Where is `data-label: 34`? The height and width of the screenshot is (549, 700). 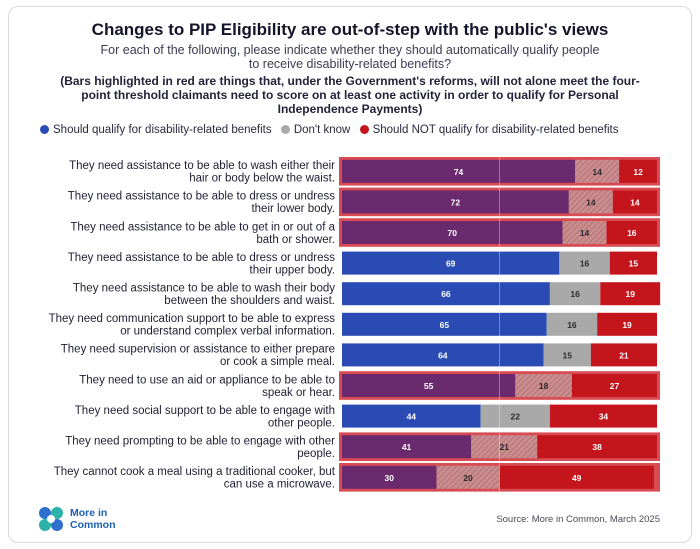
data-label: 34 is located at coordinates (604, 417).